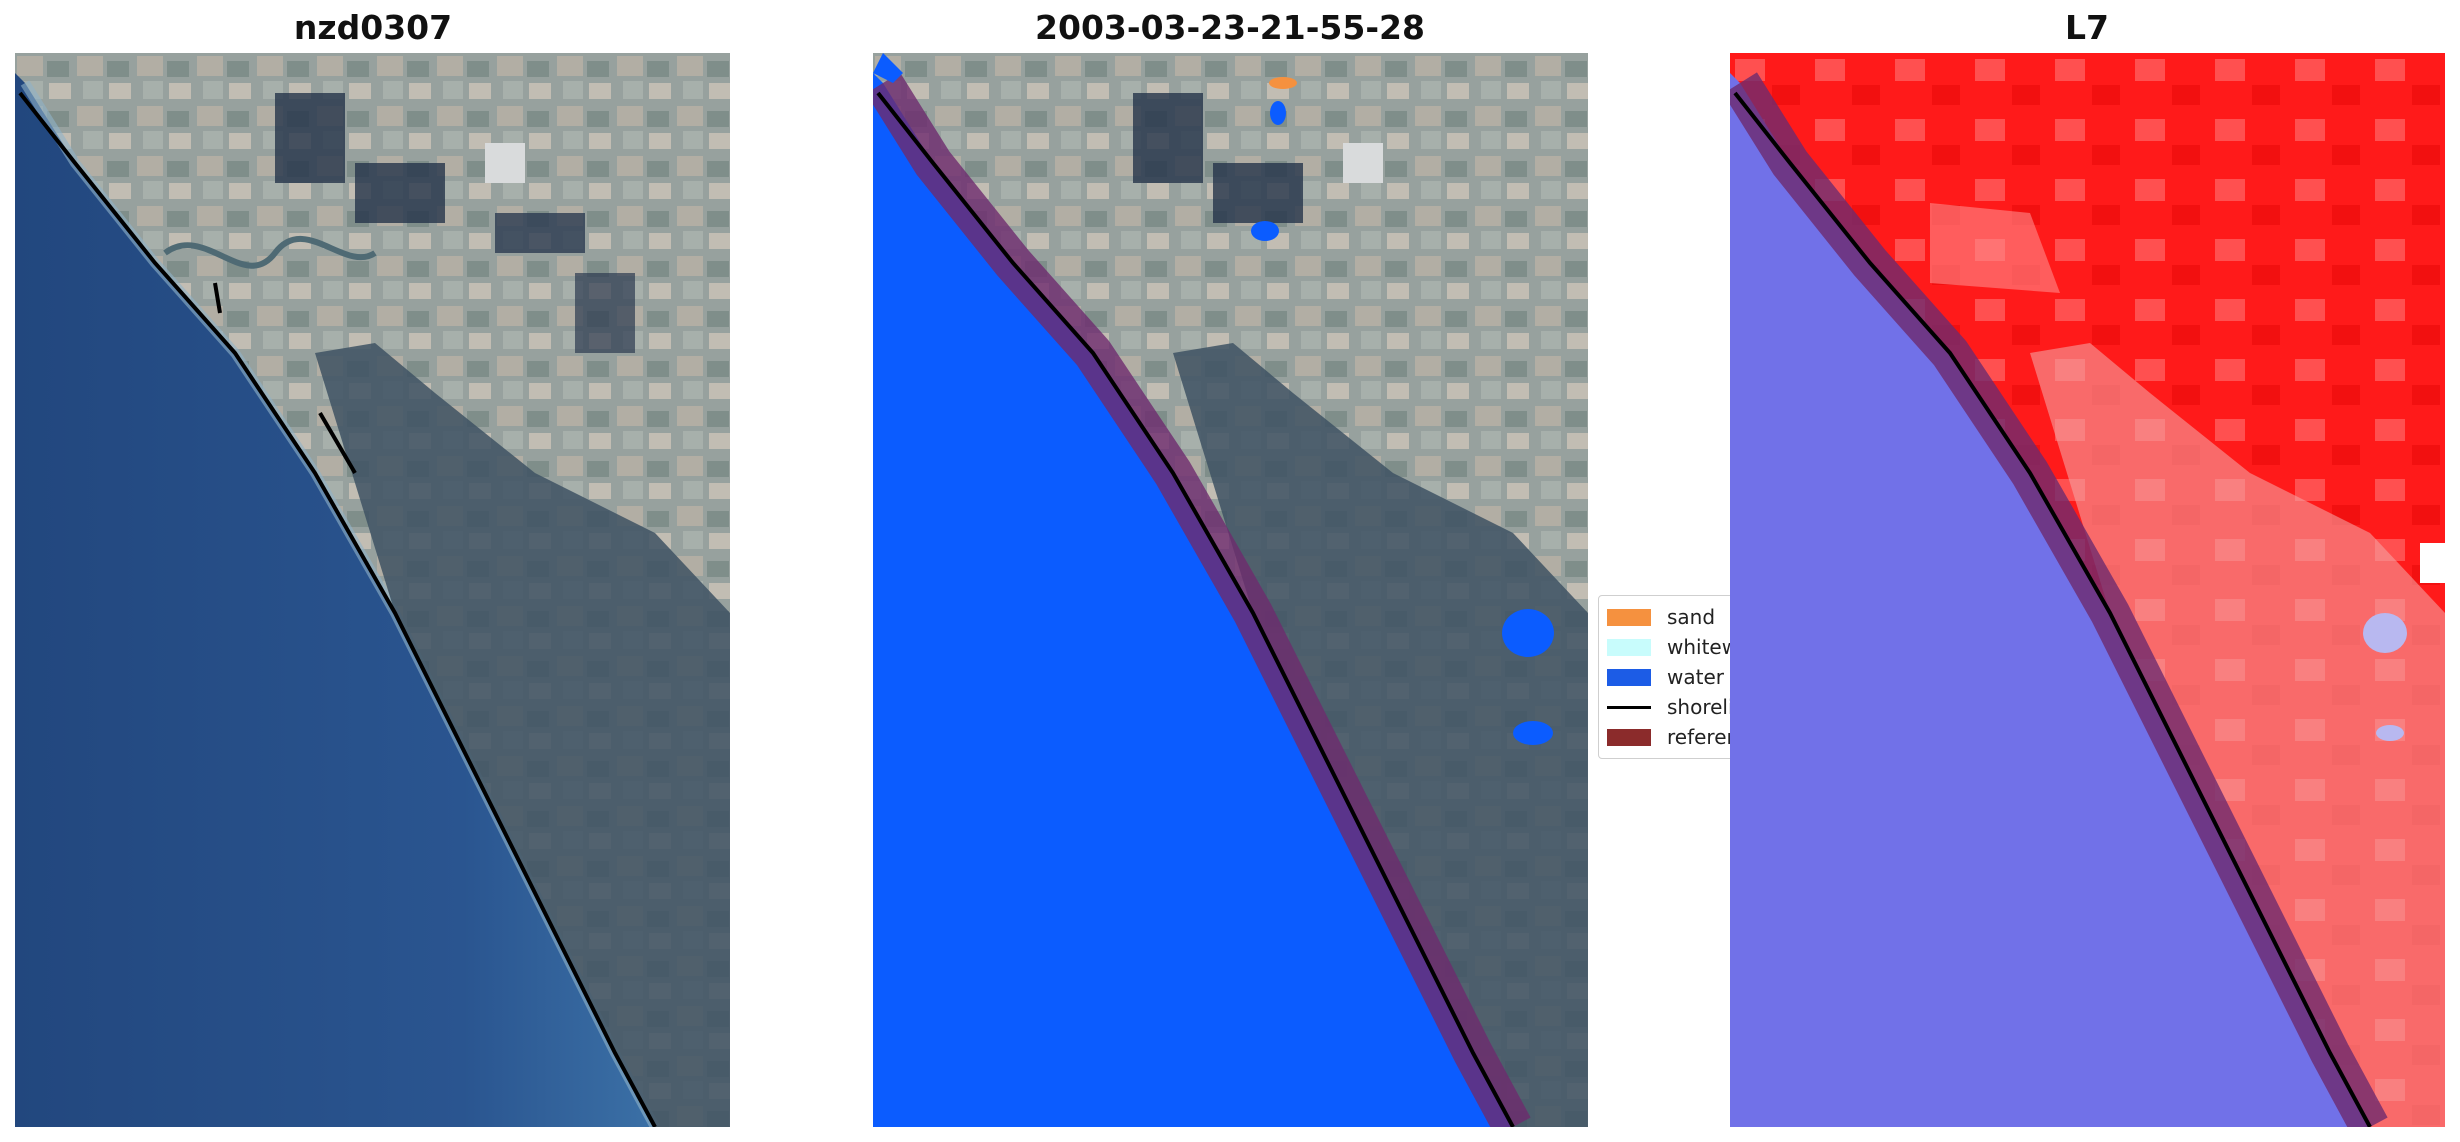 This screenshot has width=2460, height=1142. What do you see at coordinates (2237, 735) in the screenshot?
I see `forest-pale-area` at bounding box center [2237, 735].